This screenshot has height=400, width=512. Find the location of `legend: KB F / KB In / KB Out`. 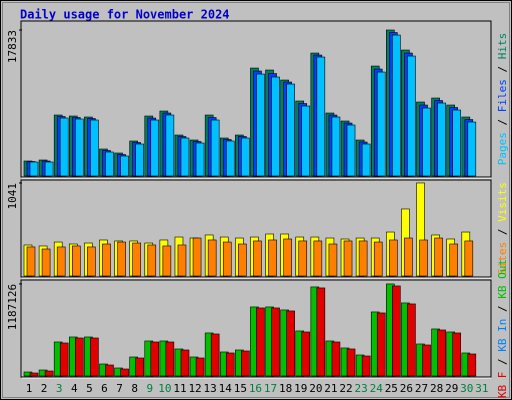

legend: KB F / KB In / KB Out is located at coordinates (502, 328).